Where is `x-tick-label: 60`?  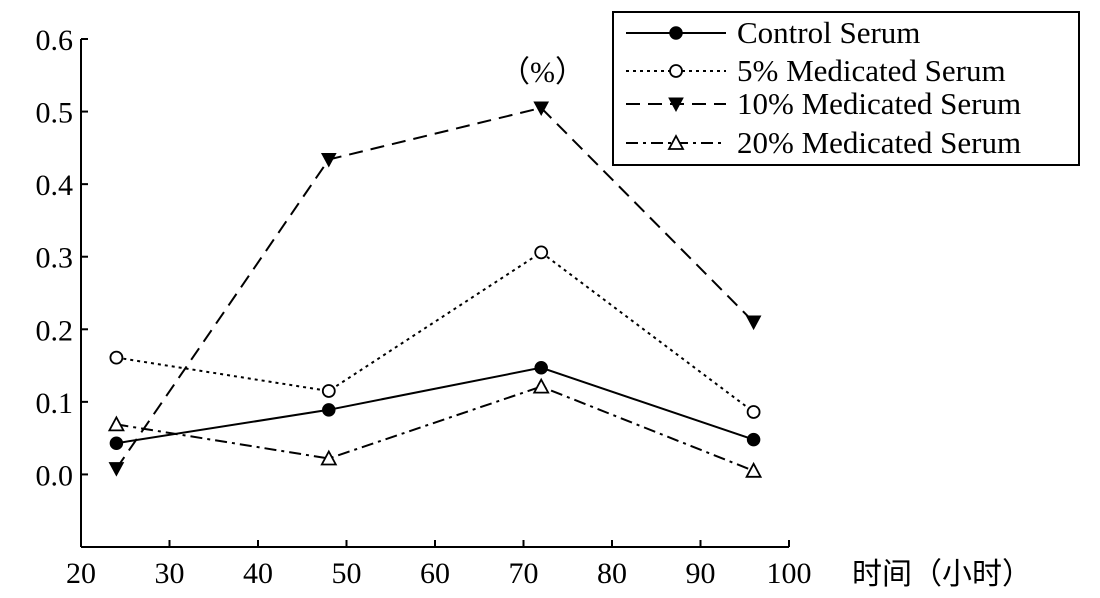 x-tick-label: 60 is located at coordinates (435, 573).